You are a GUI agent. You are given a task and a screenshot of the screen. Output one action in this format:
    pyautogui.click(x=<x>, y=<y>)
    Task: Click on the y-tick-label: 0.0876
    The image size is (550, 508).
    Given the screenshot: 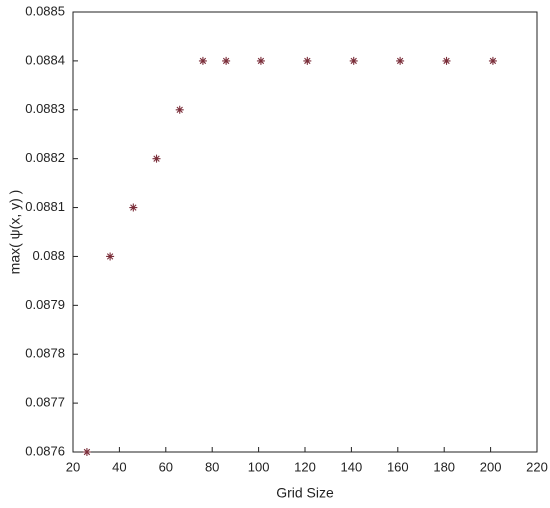 What is the action you would take?
    pyautogui.click(x=45, y=450)
    